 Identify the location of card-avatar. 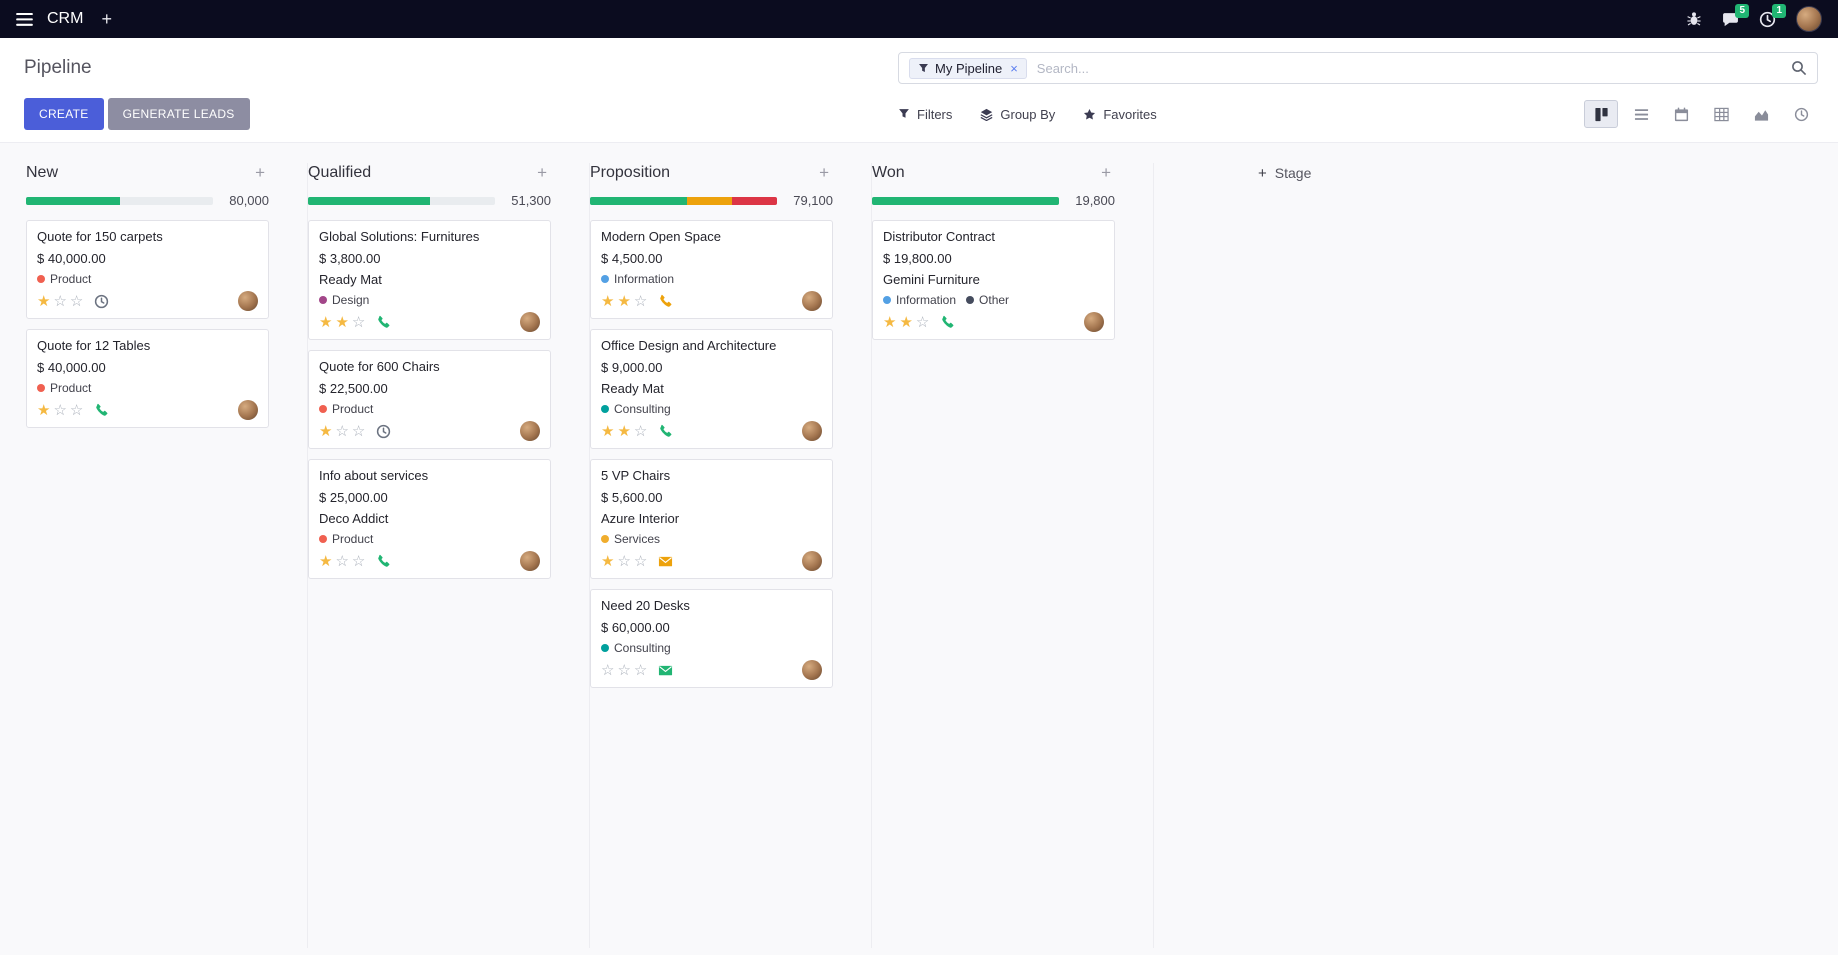
(248, 301).